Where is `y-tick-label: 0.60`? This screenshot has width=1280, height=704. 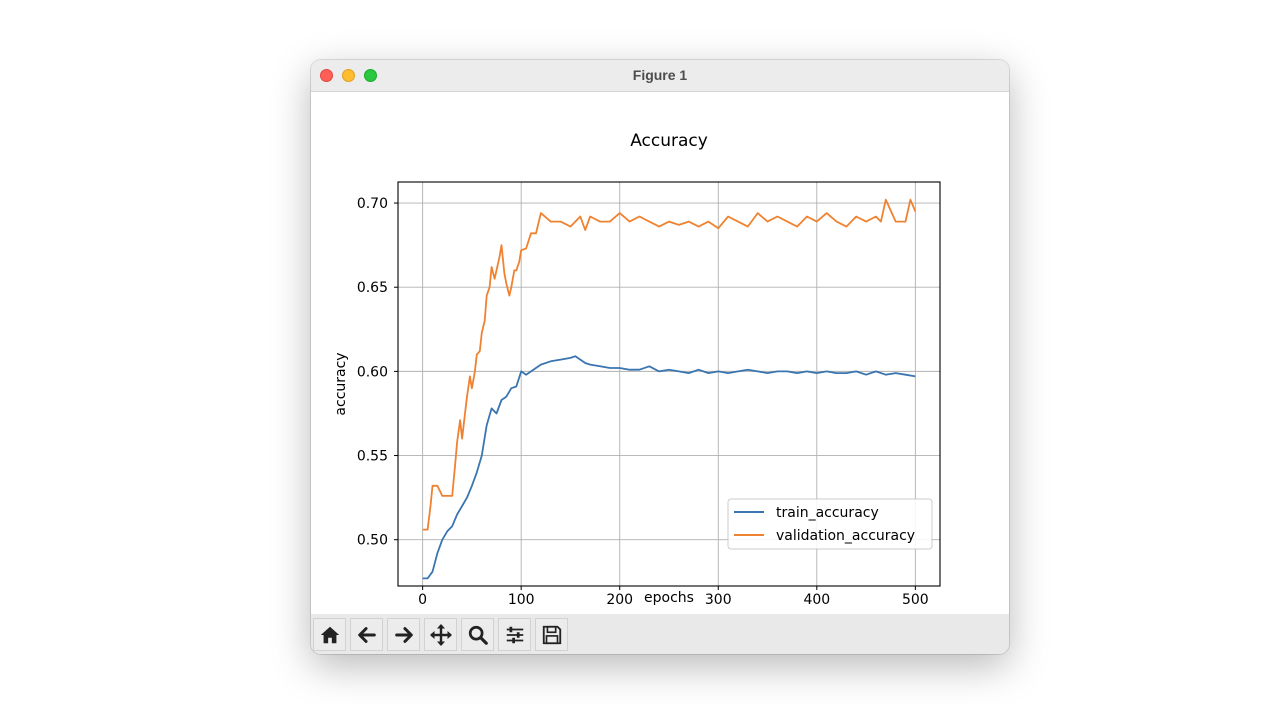 y-tick-label: 0.60 is located at coordinates (372, 372).